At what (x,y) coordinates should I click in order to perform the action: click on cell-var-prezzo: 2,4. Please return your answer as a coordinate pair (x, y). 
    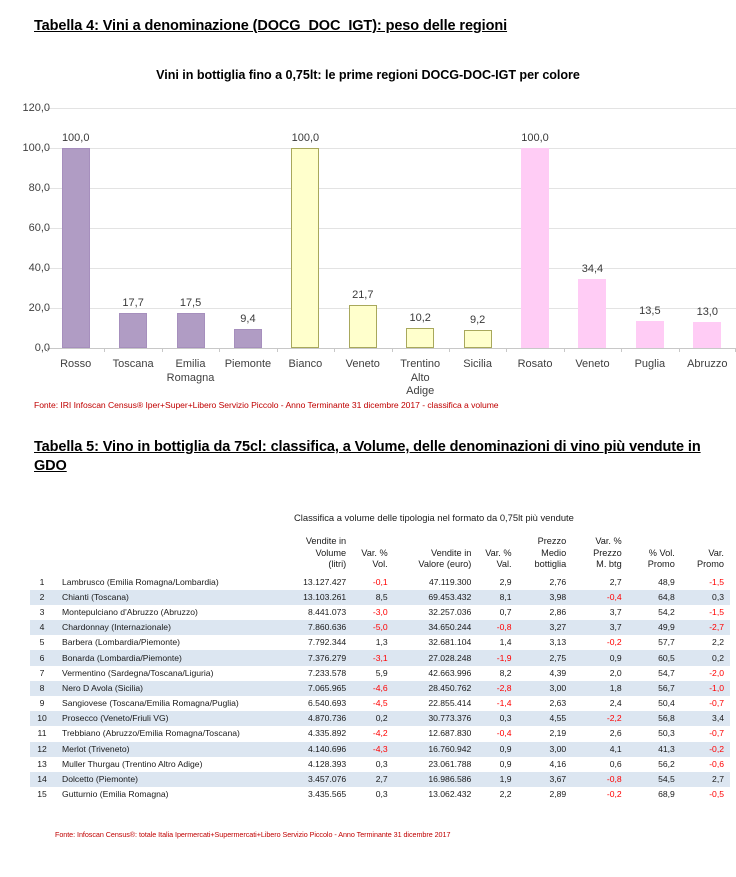
    Looking at the image, I should click on (615, 703).